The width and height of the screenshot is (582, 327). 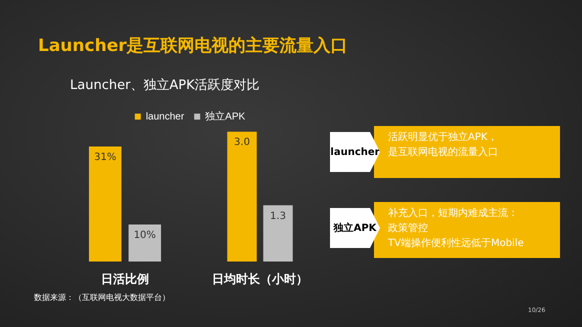 What do you see at coordinates (278, 216) in the screenshot?
I see `data-label: 1.3` at bounding box center [278, 216].